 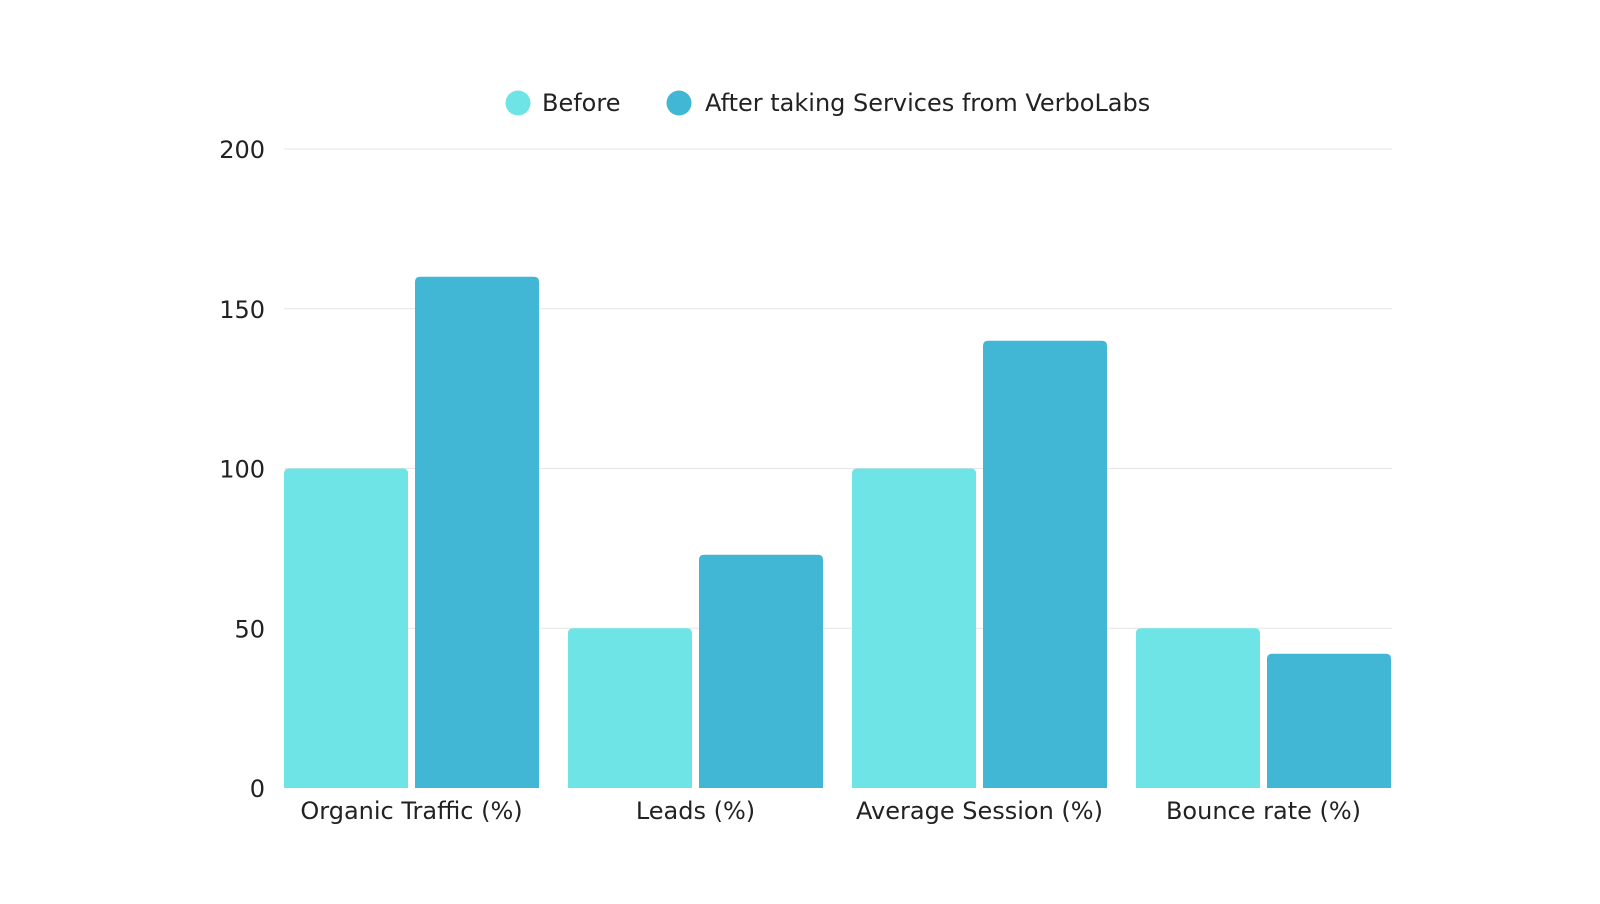 What do you see at coordinates (411, 811) in the screenshot?
I see `x-tick-label: Organic Traffic (%)` at bounding box center [411, 811].